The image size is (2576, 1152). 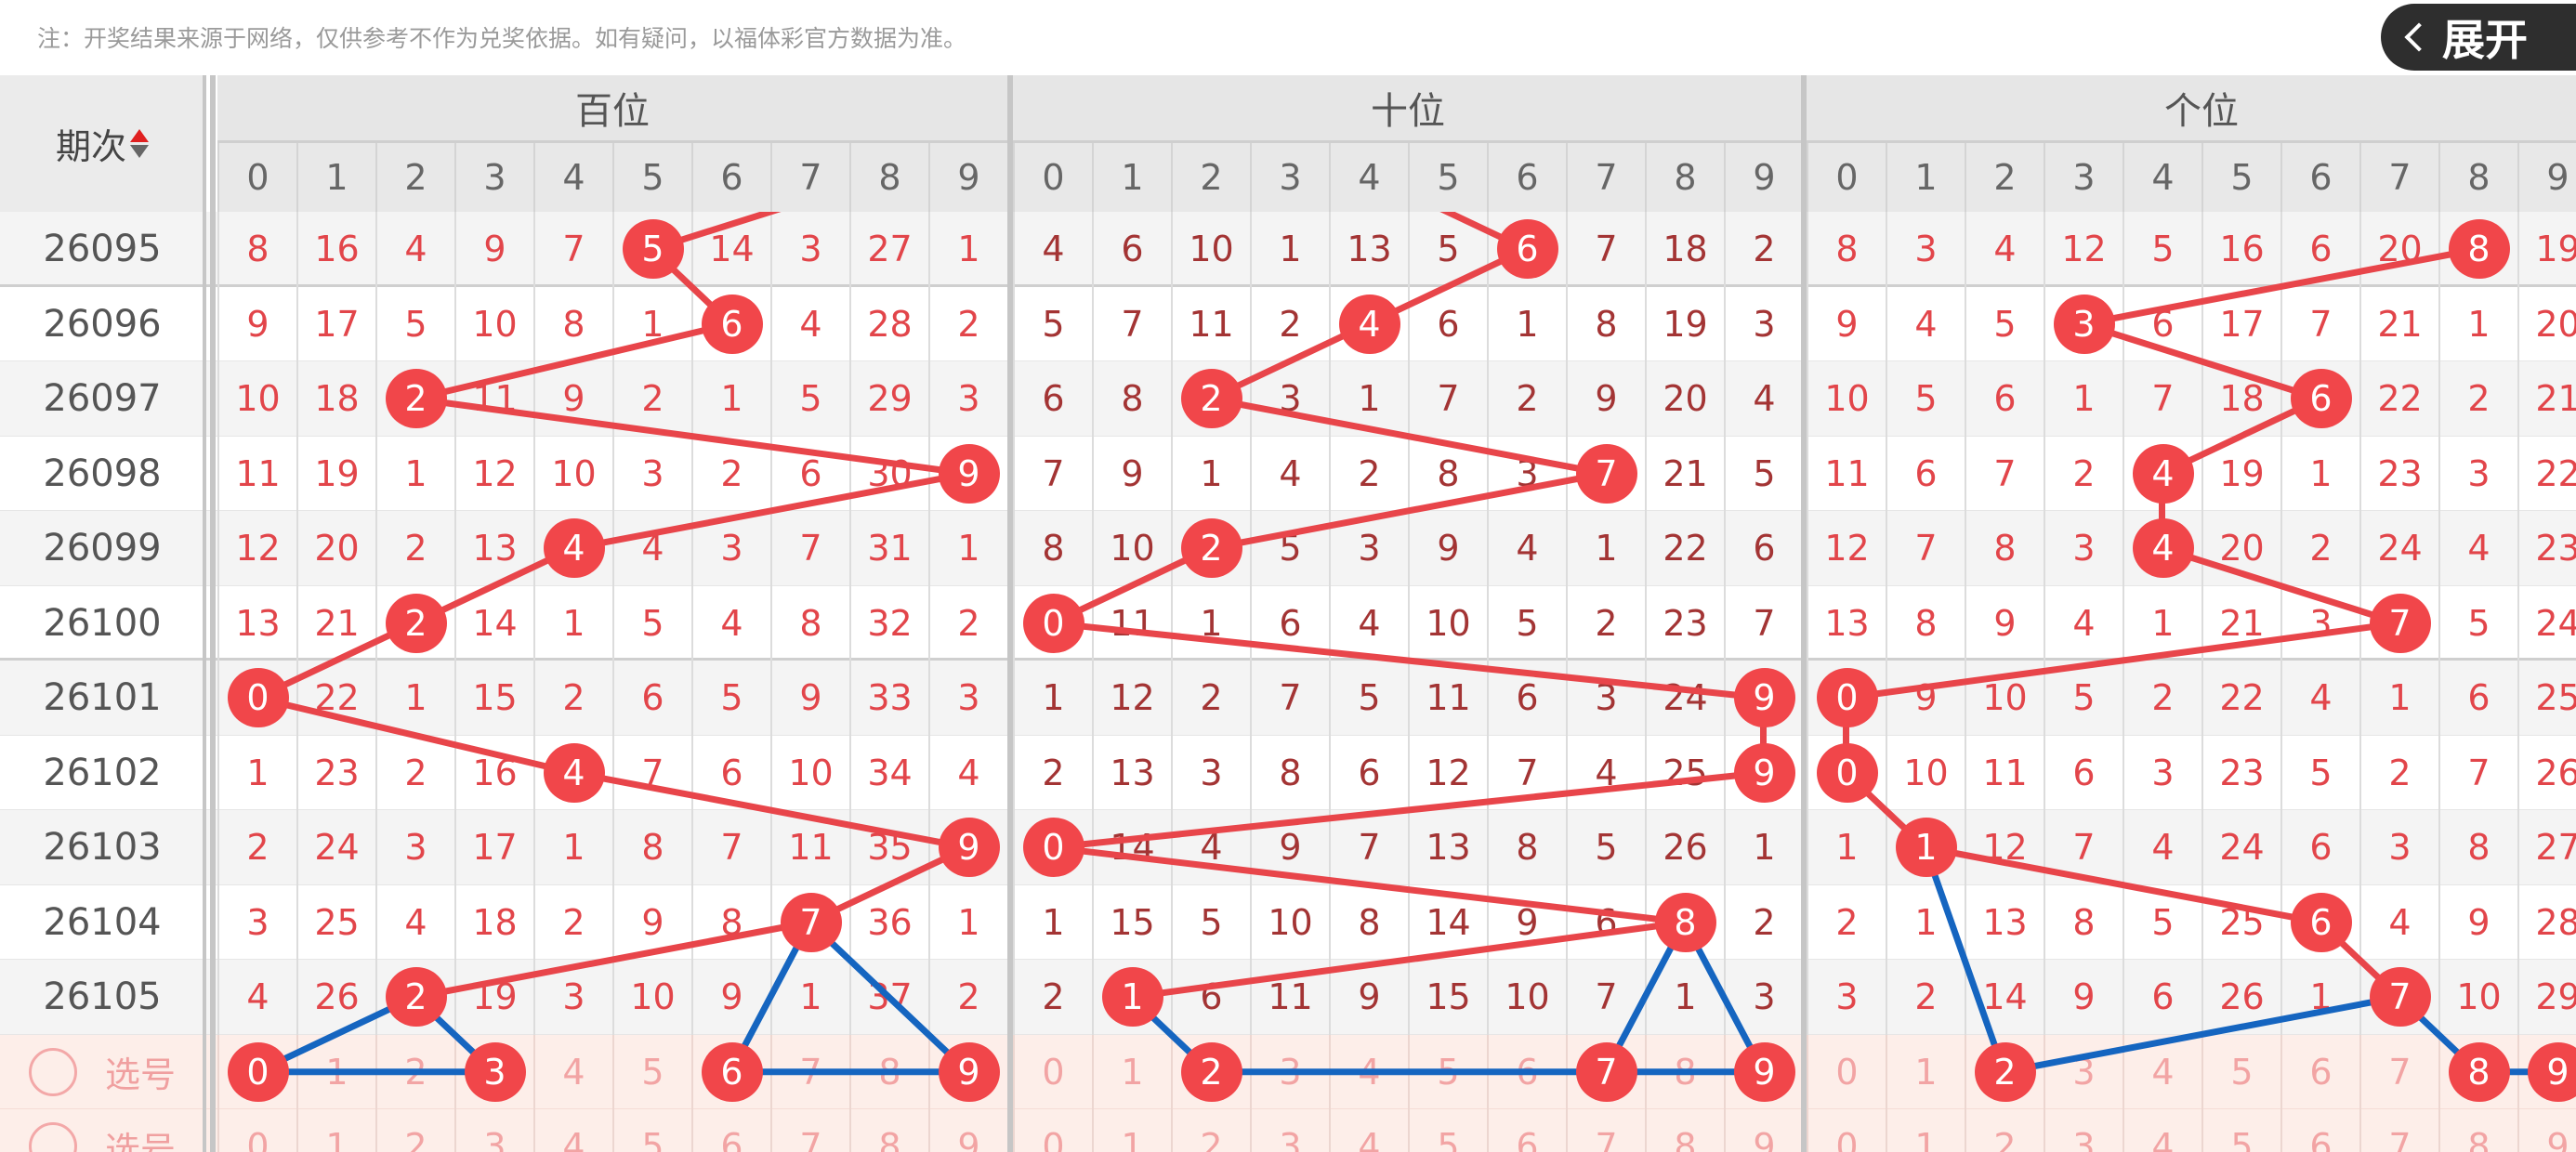 I want to click on selected-digit-ball: 8, so click(x=2479, y=1071).